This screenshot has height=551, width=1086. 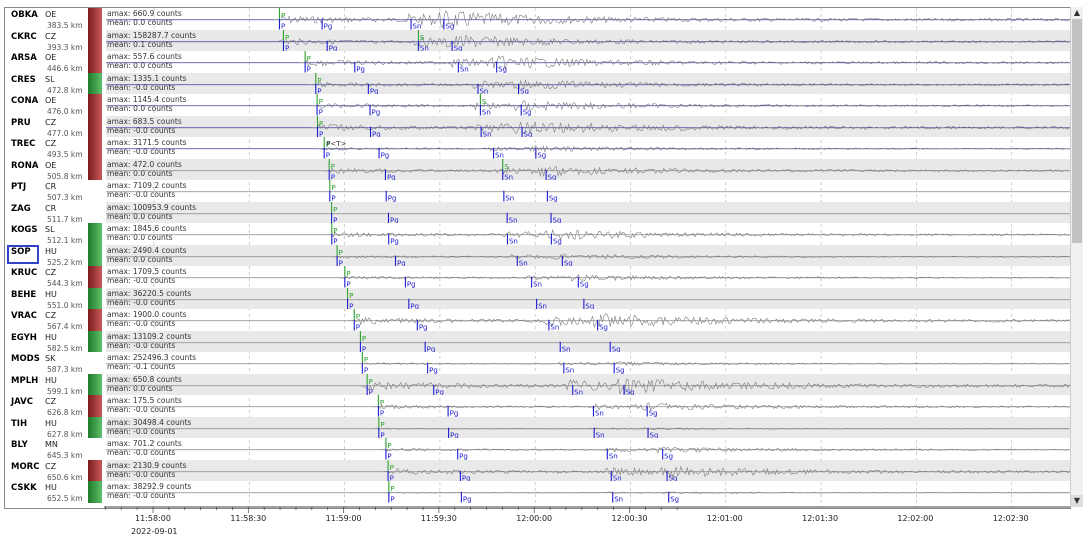 I want to click on station-code: RONA, so click(x=25, y=165).